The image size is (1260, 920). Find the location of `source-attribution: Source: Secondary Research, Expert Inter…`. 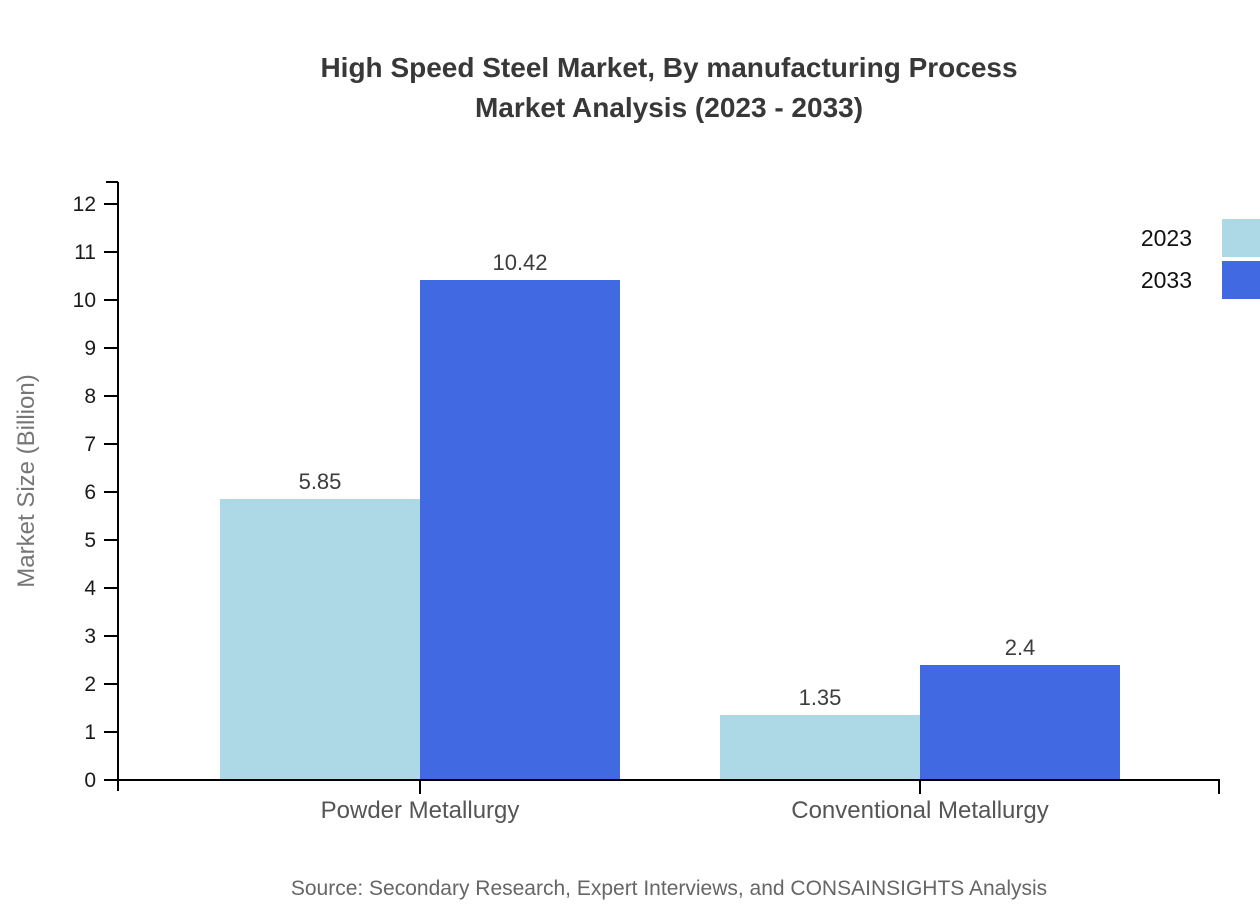

source-attribution: Source: Secondary Research, Expert Inter… is located at coordinates (669, 888).